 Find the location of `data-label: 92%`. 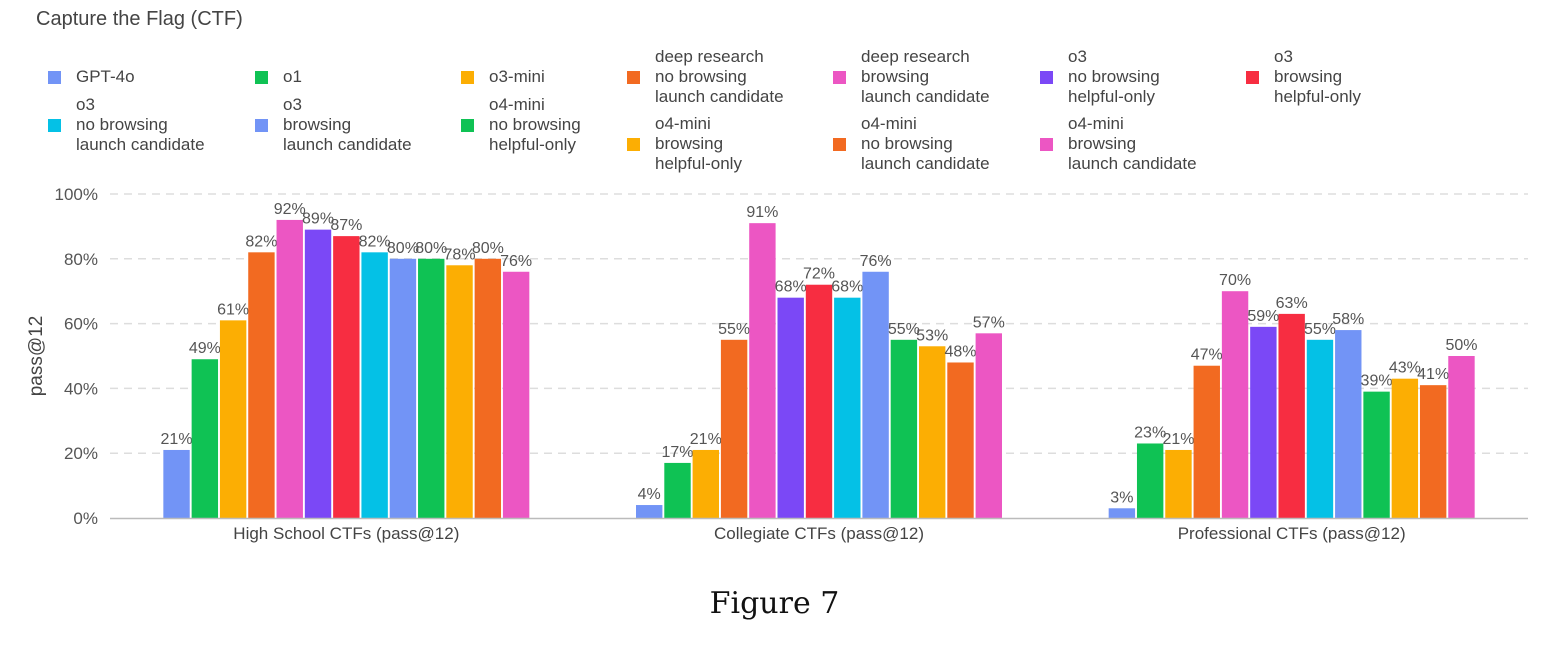

data-label: 92% is located at coordinates (290, 209).